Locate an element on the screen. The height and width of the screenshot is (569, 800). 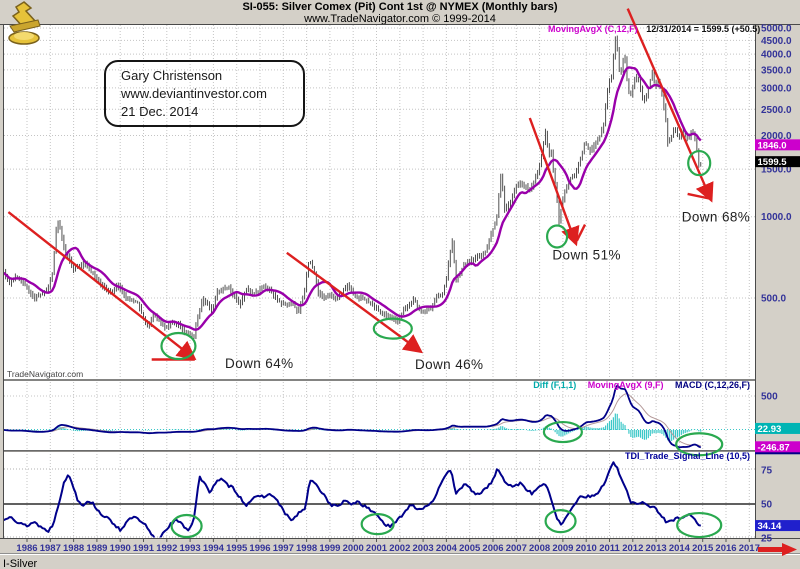
axis-label: -246.87 is located at coordinates (774, 447).